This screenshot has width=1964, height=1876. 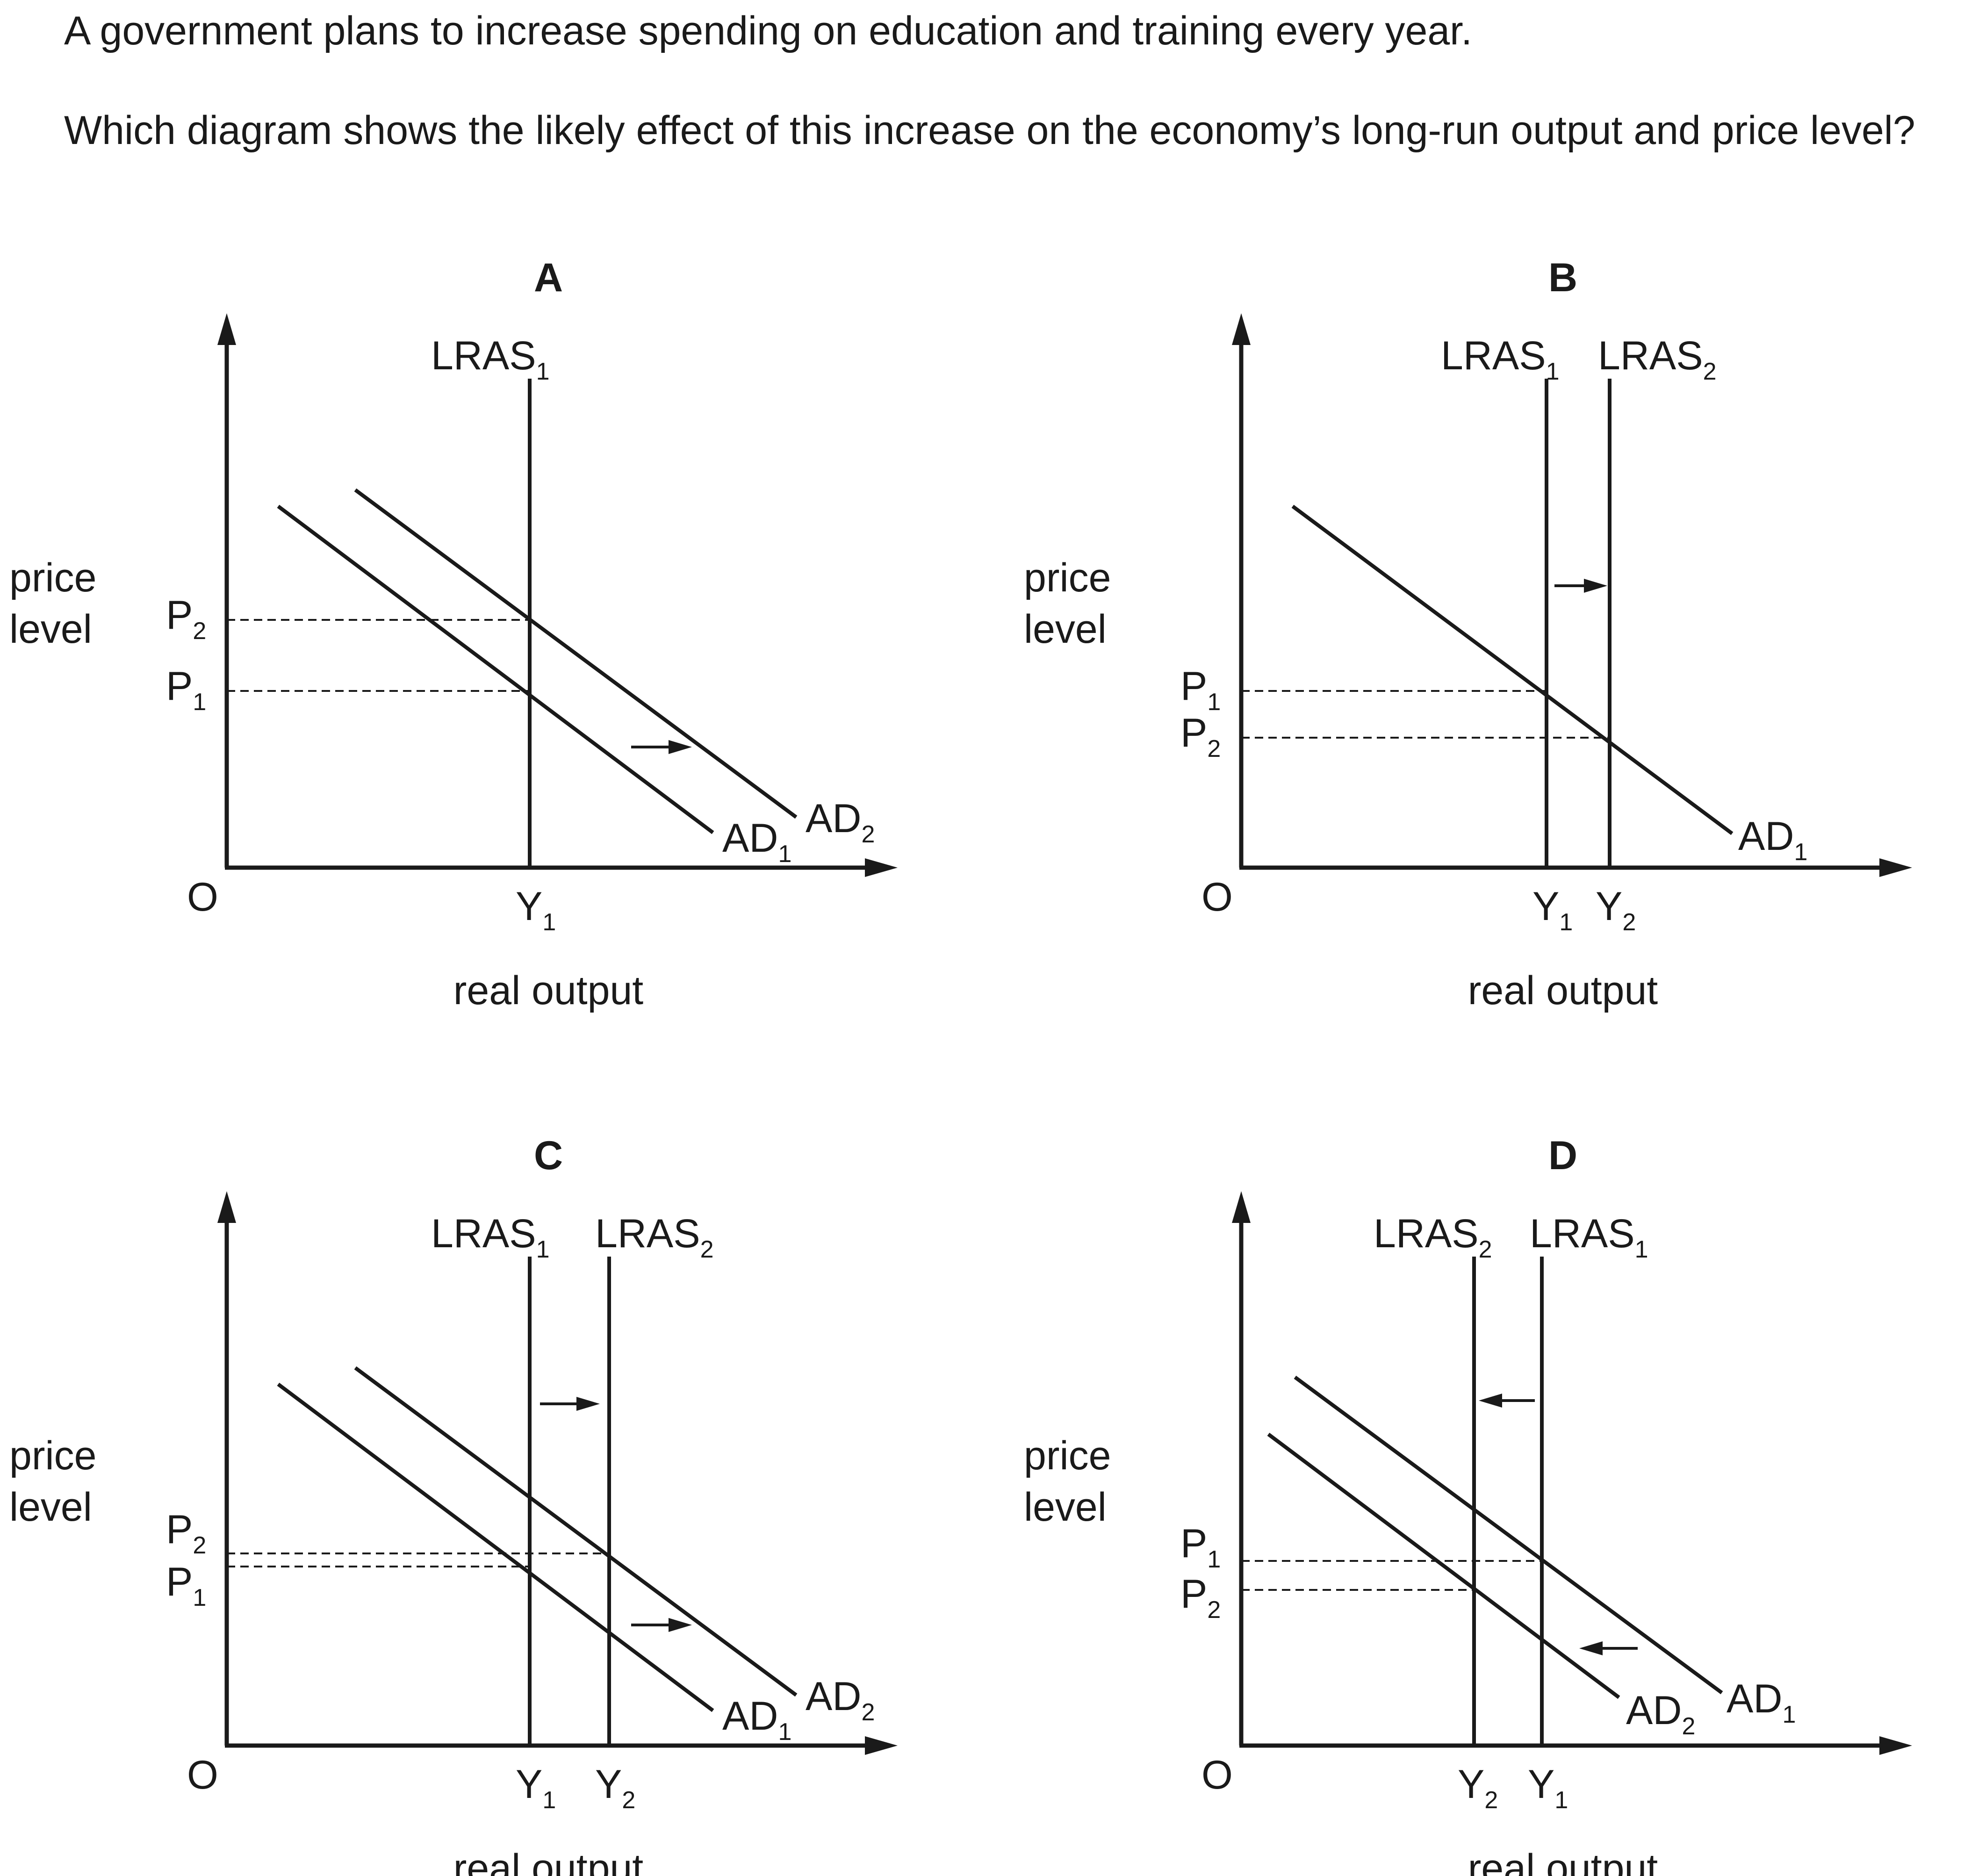 What do you see at coordinates (1562, 277) in the screenshot?
I see `diagram-b-title: B` at bounding box center [1562, 277].